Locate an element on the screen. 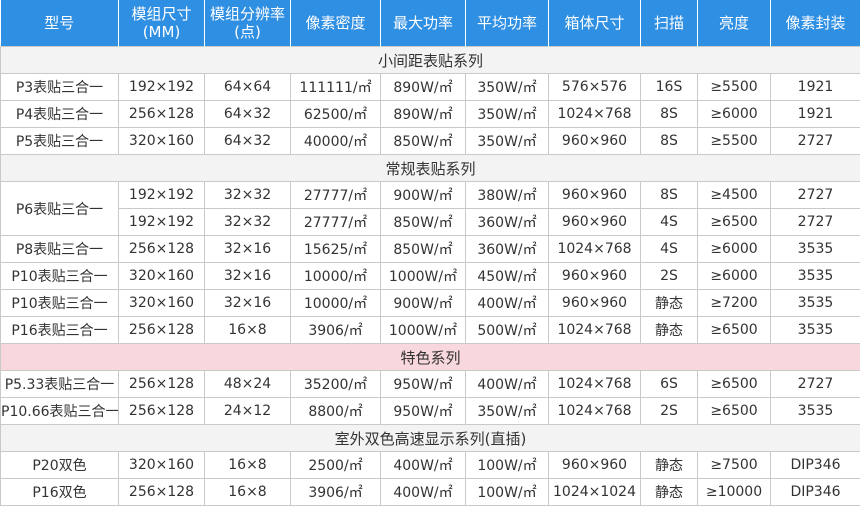  data-cell: 27777/㎡ is located at coordinates (335, 222).